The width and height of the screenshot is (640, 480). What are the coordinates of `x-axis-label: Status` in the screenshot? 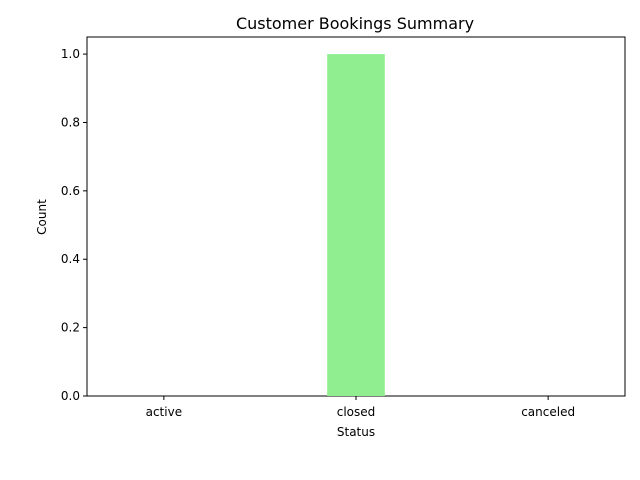 It's located at (356, 432).